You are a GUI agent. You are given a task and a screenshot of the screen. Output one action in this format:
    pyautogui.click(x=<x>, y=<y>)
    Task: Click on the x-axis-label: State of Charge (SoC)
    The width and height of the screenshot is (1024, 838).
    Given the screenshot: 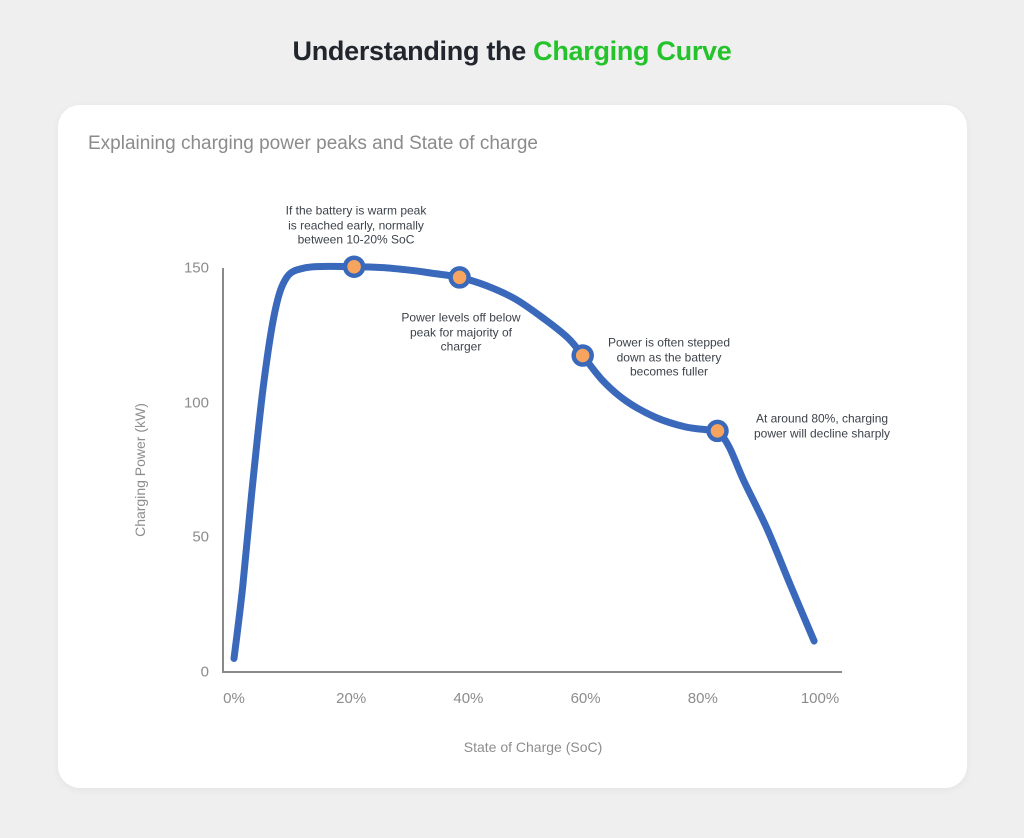 What is the action you would take?
    pyautogui.click(x=533, y=747)
    